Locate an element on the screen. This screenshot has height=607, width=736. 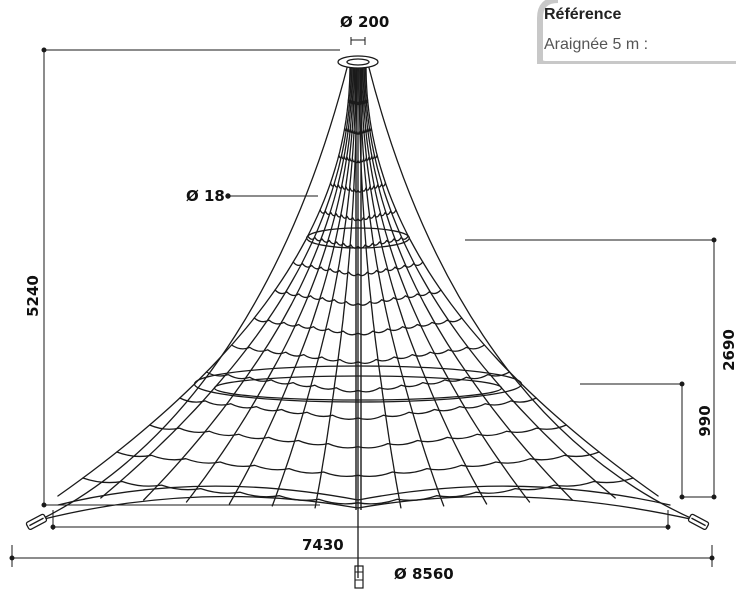
upper-platform-ring is located at coordinates (358, 238).